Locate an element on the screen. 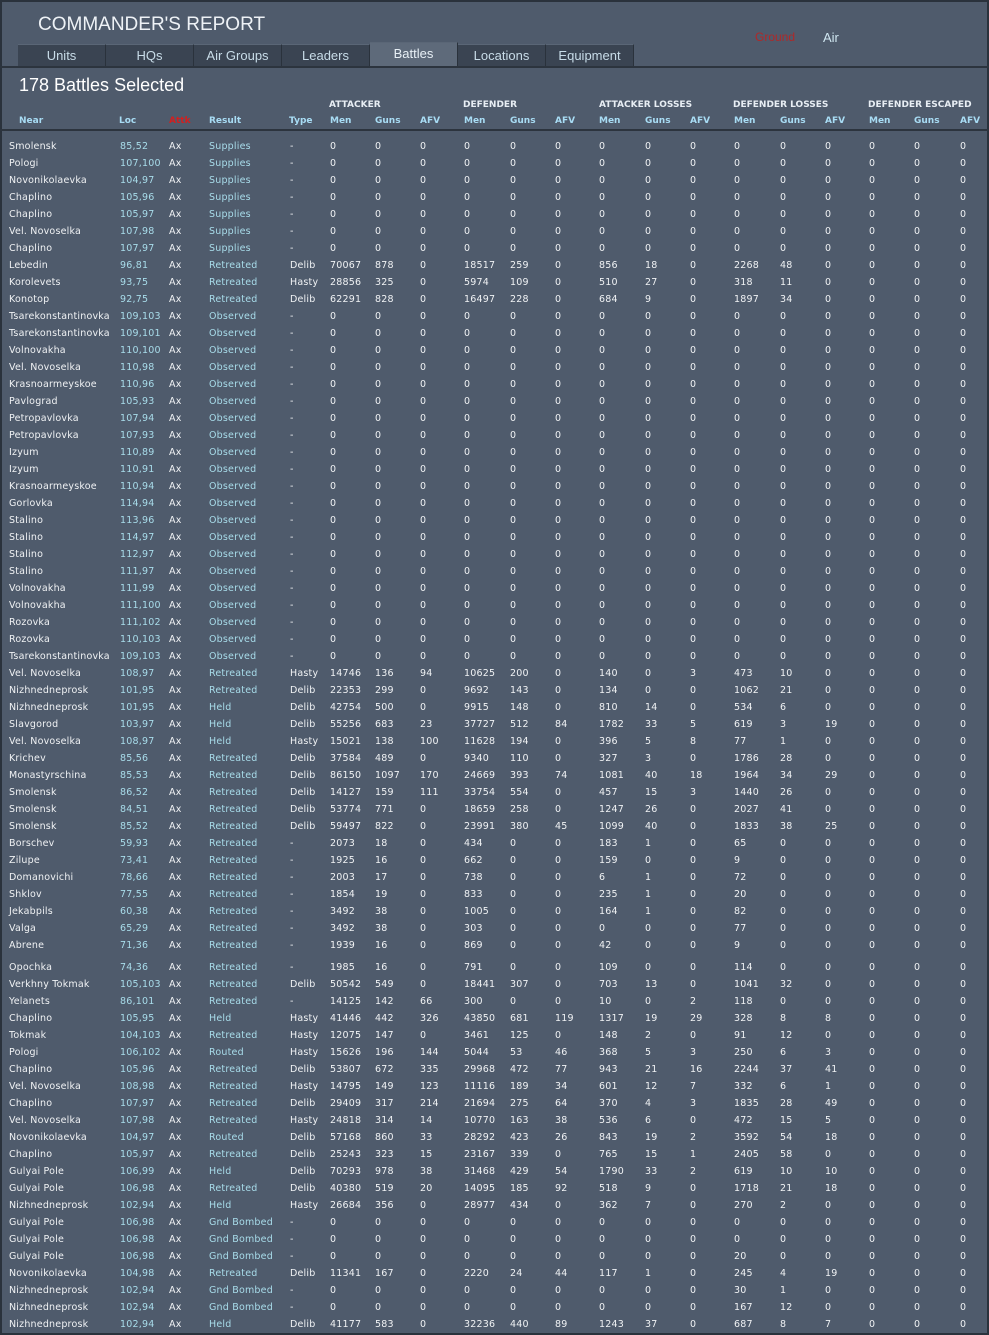  column-header-att-guns: Guns is located at coordinates (388, 121).